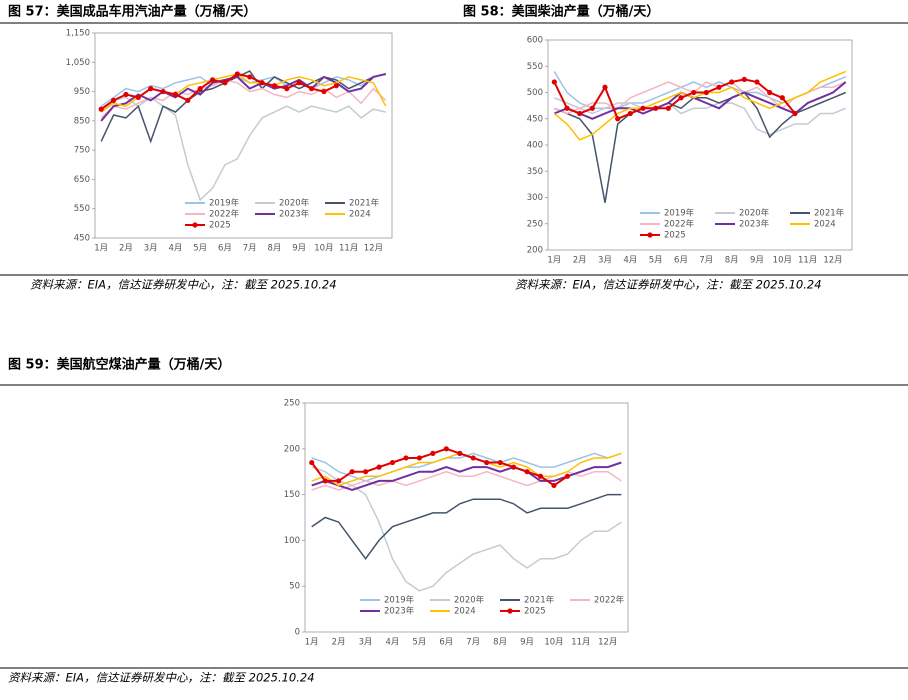 The image size is (908, 700). I want to click on x-tick-label: 6月, so click(446, 643).